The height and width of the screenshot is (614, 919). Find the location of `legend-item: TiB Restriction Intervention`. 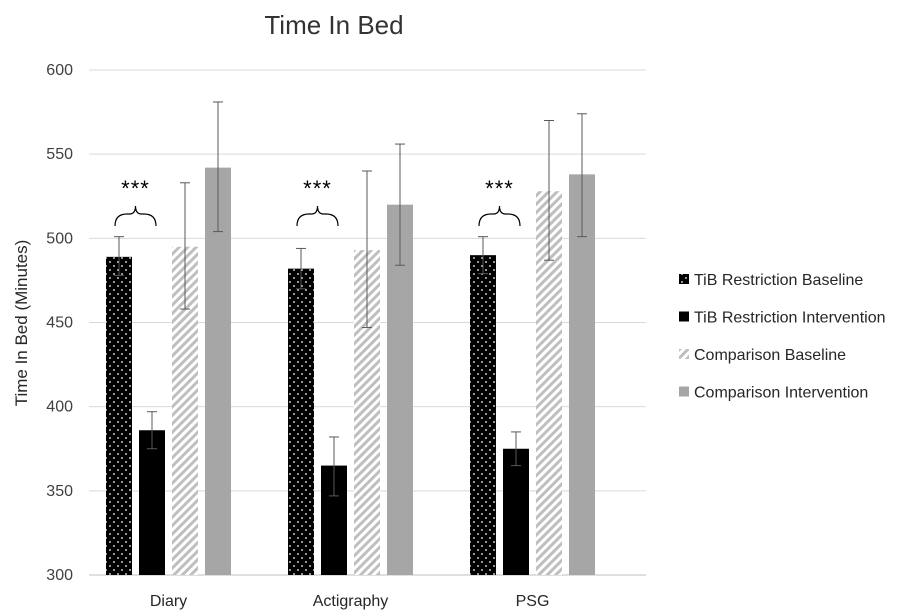

legend-item: TiB Restriction Intervention is located at coordinates (782, 318).